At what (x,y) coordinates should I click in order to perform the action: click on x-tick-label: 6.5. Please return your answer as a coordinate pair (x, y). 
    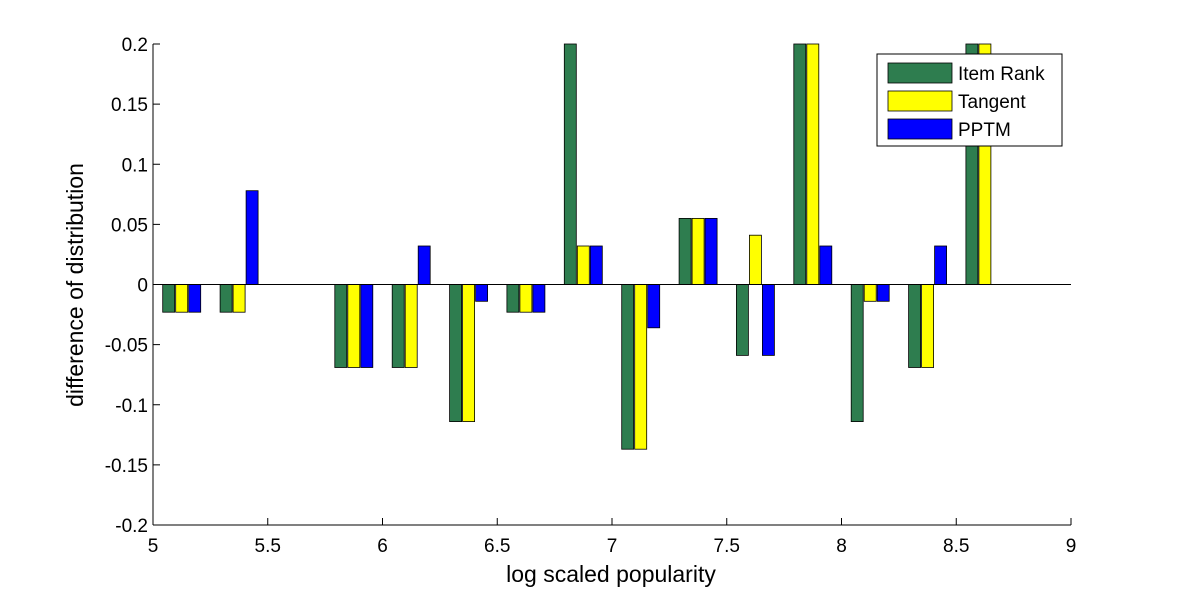
    Looking at the image, I should click on (497, 546).